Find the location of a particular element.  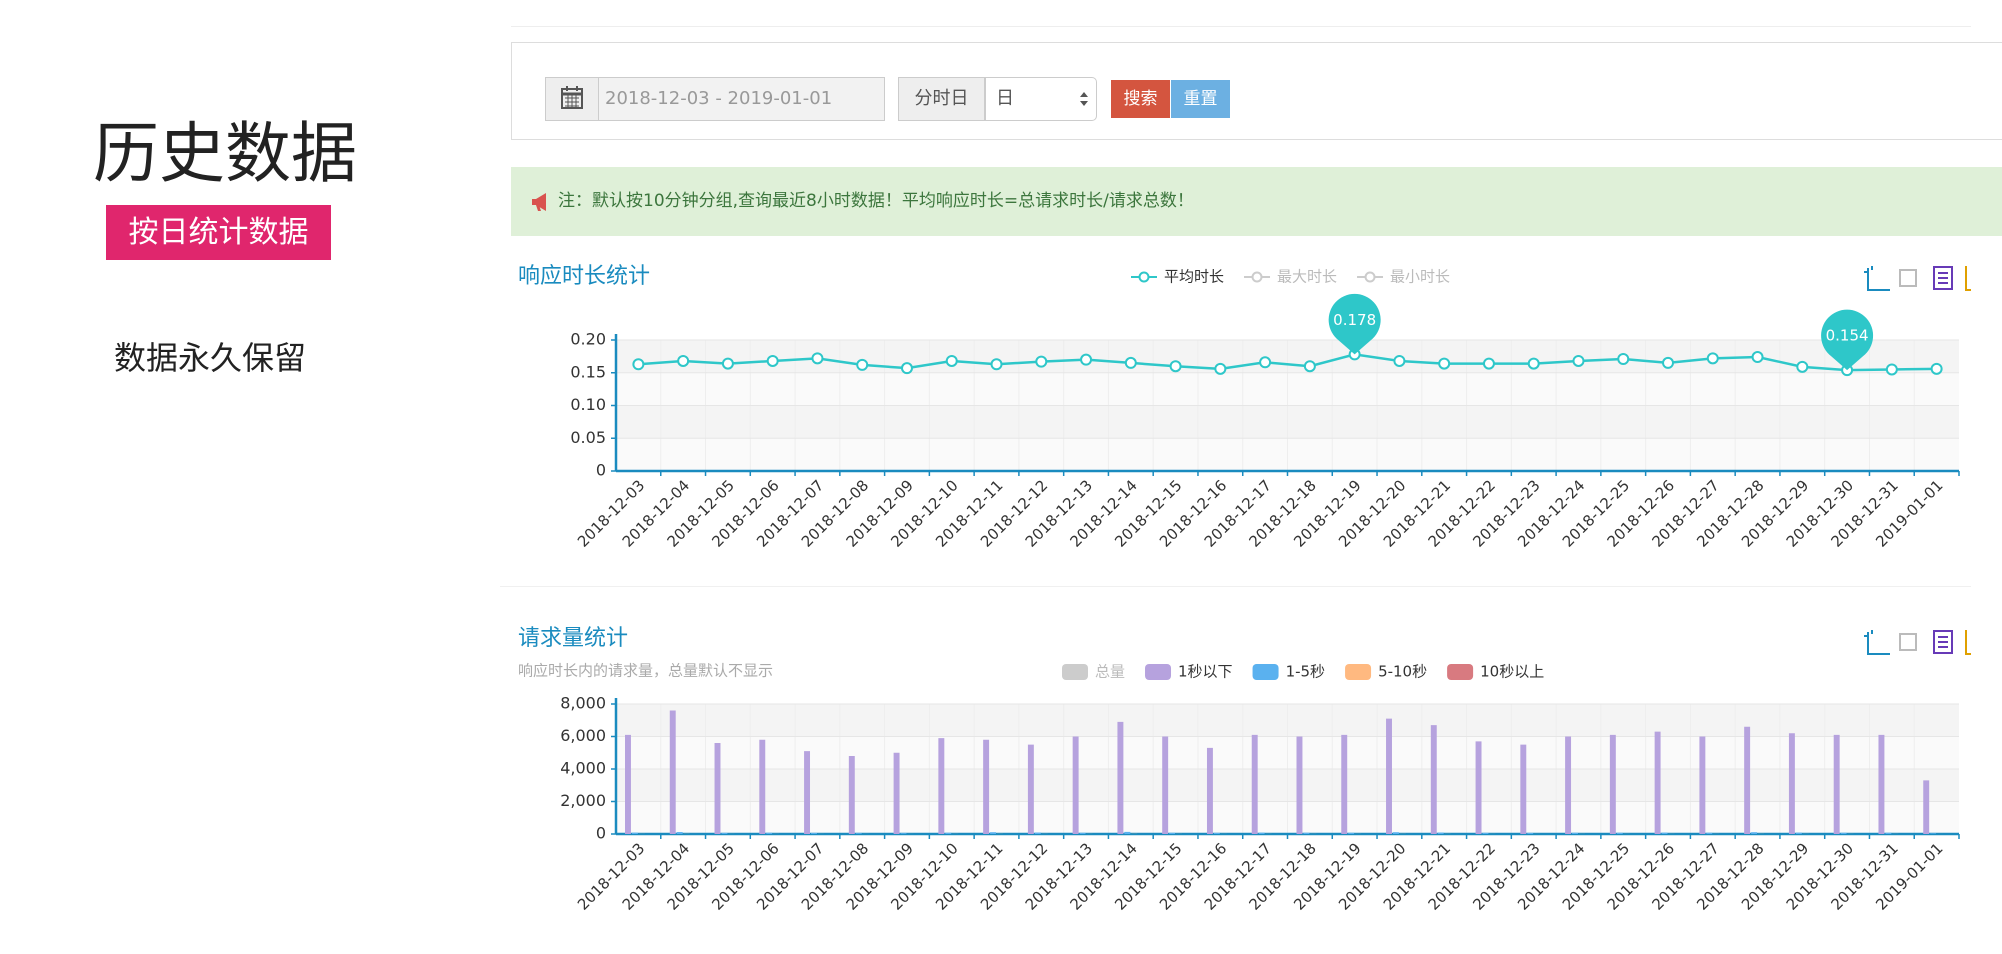

sidebar-title: 历史数据 is located at coordinates (225, 153).